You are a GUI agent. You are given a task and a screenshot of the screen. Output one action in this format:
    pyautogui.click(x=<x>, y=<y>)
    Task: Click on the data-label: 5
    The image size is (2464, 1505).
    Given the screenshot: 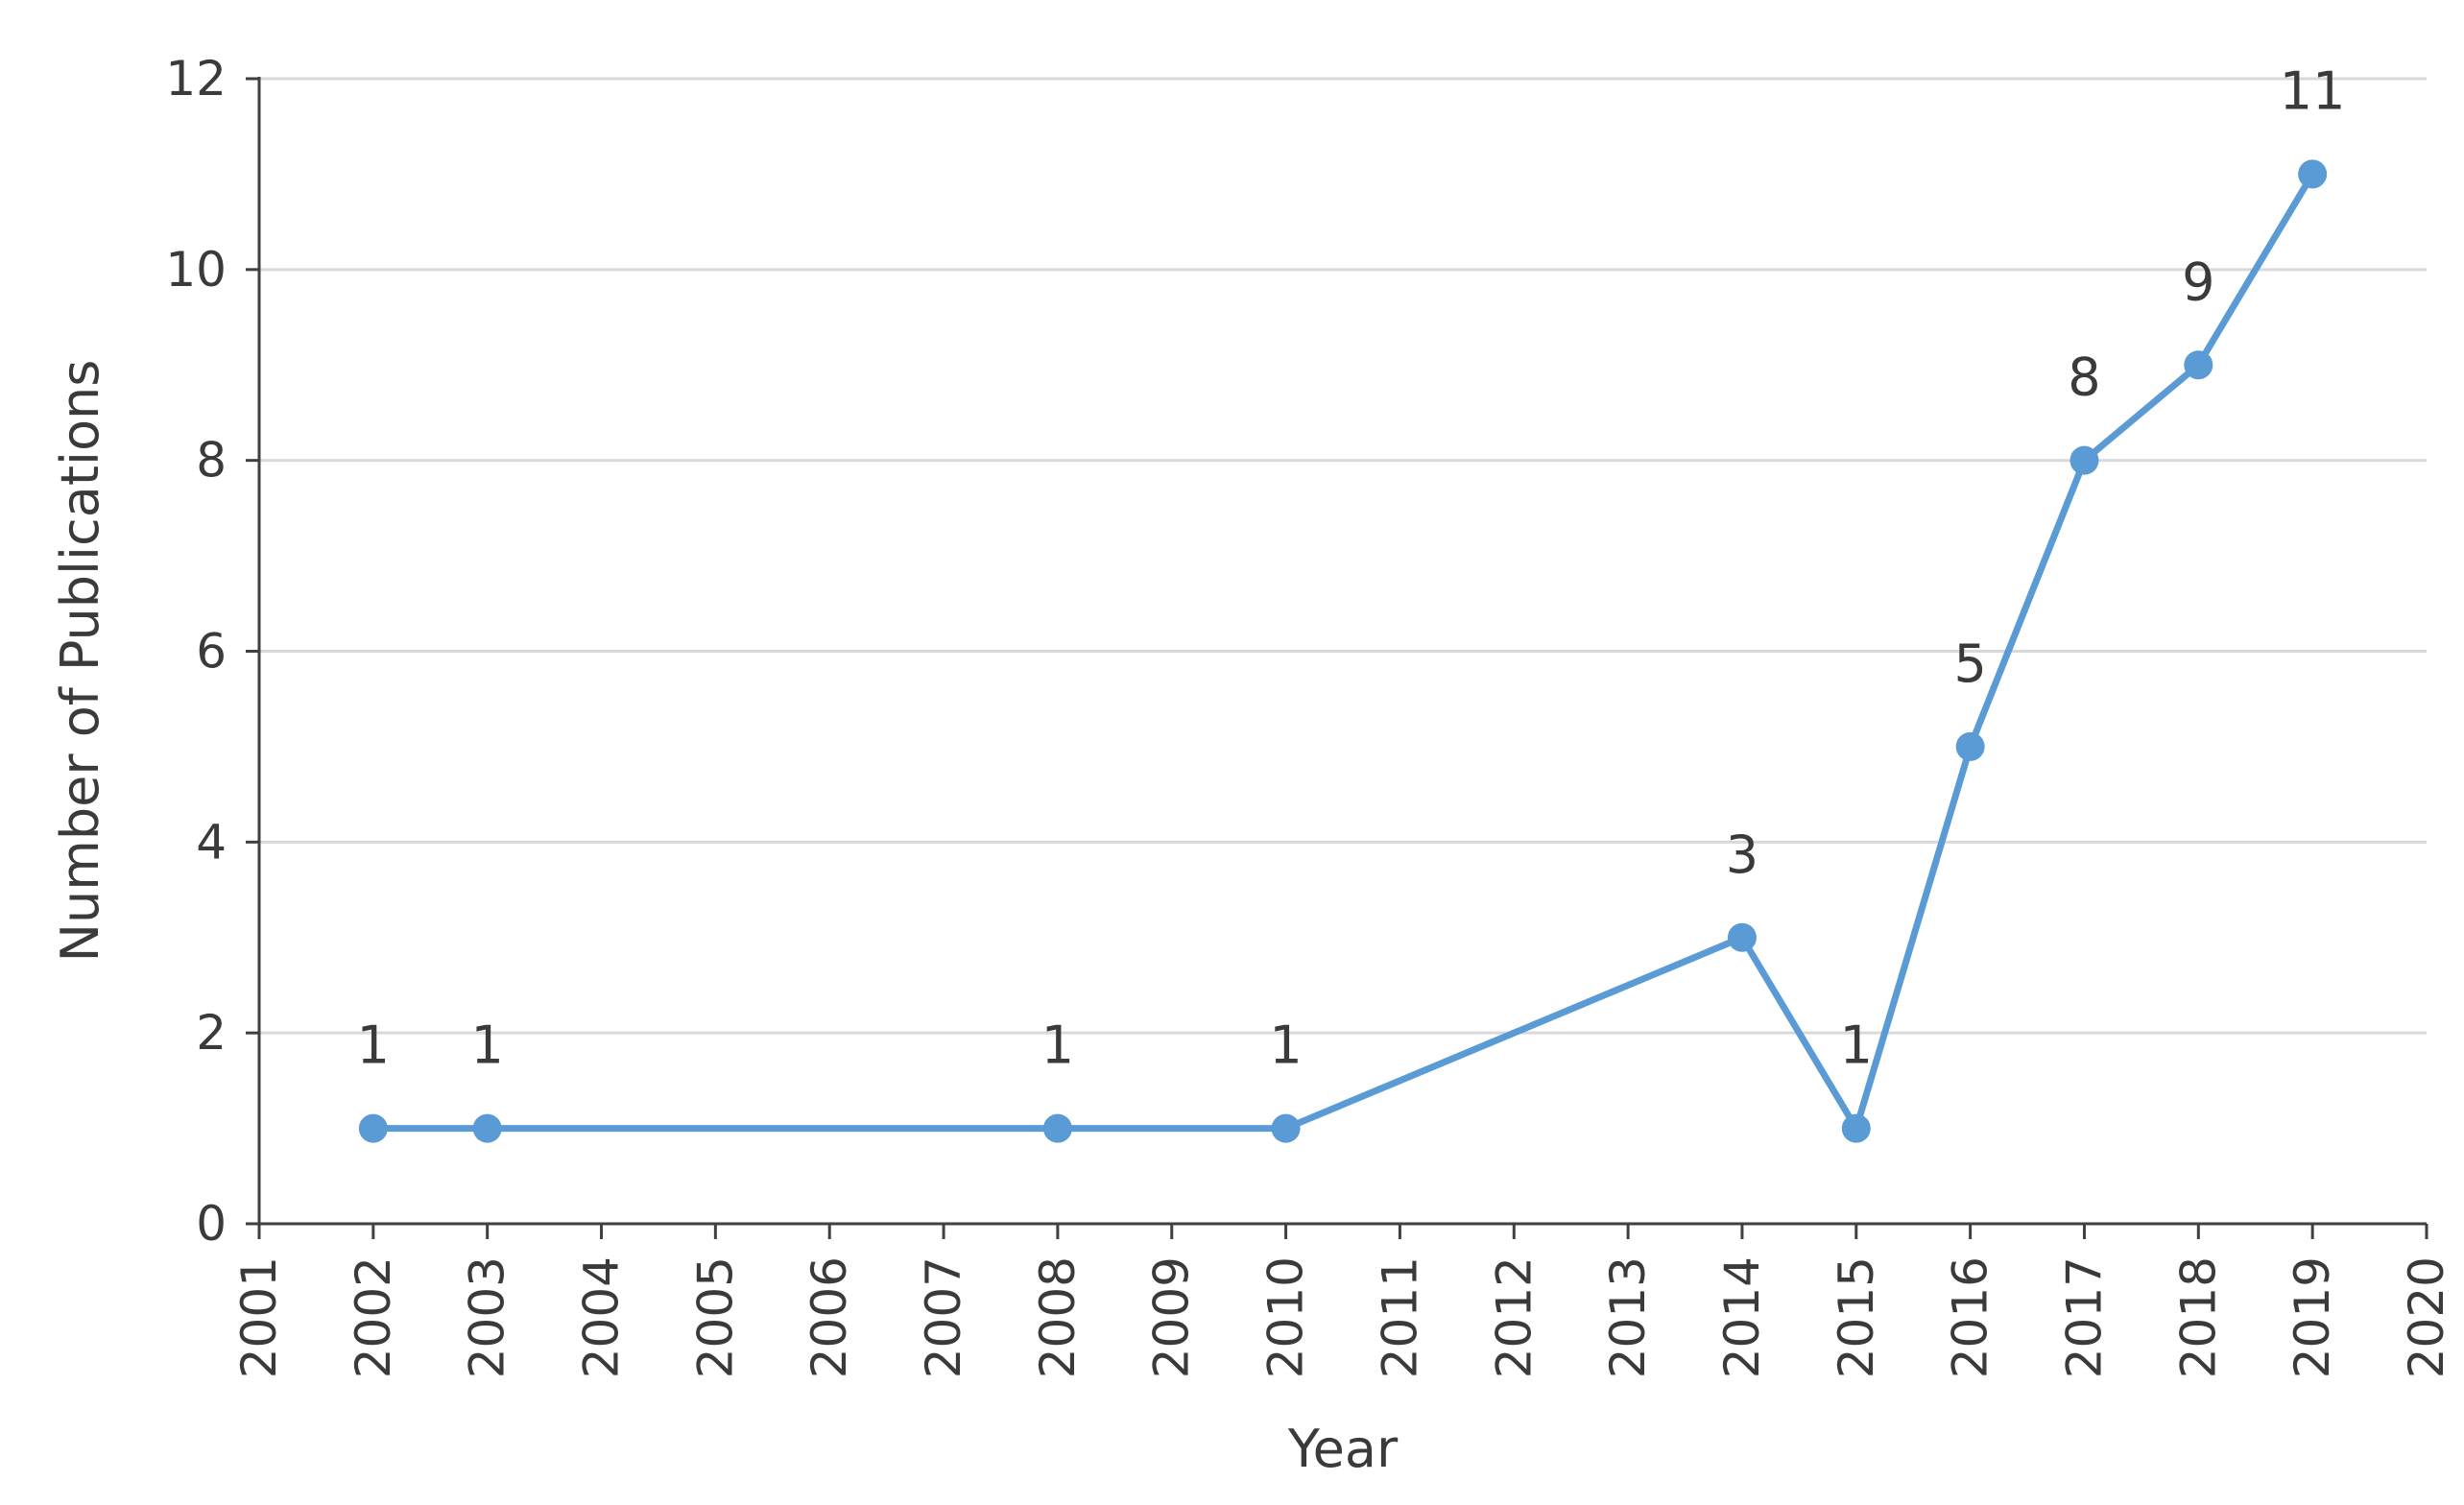 What is the action you would take?
    pyautogui.click(x=1970, y=663)
    